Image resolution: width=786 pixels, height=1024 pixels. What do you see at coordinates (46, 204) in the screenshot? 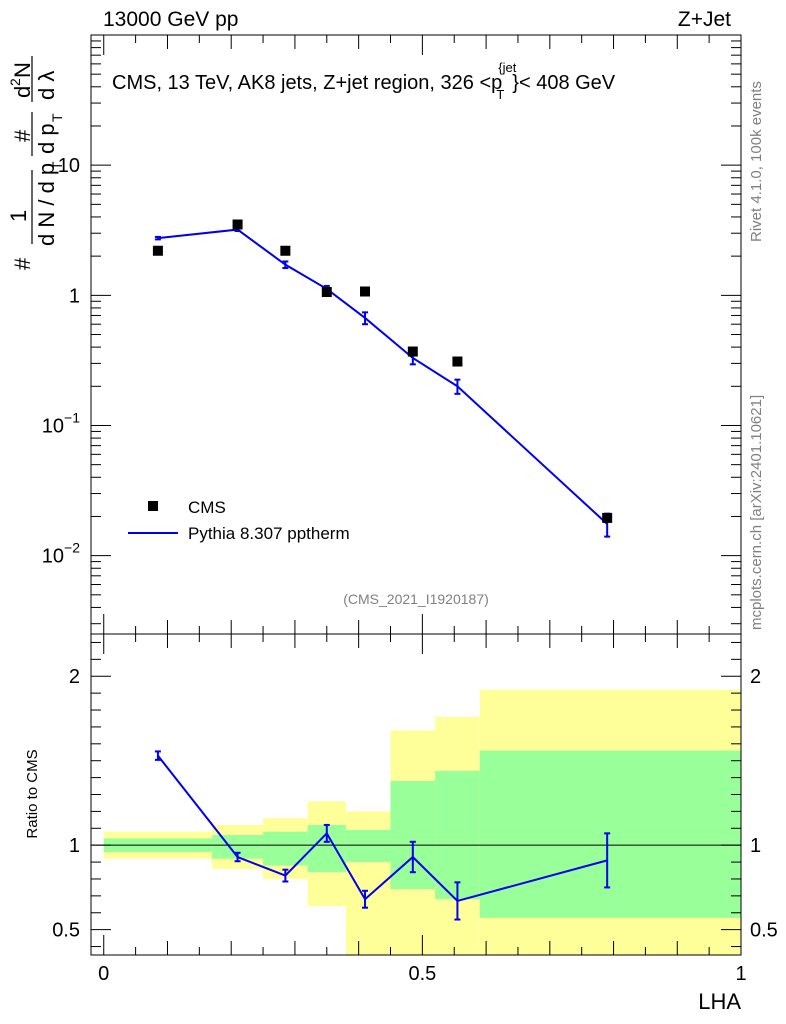
I see `ylabel-den: d N / d p` at bounding box center [46, 204].